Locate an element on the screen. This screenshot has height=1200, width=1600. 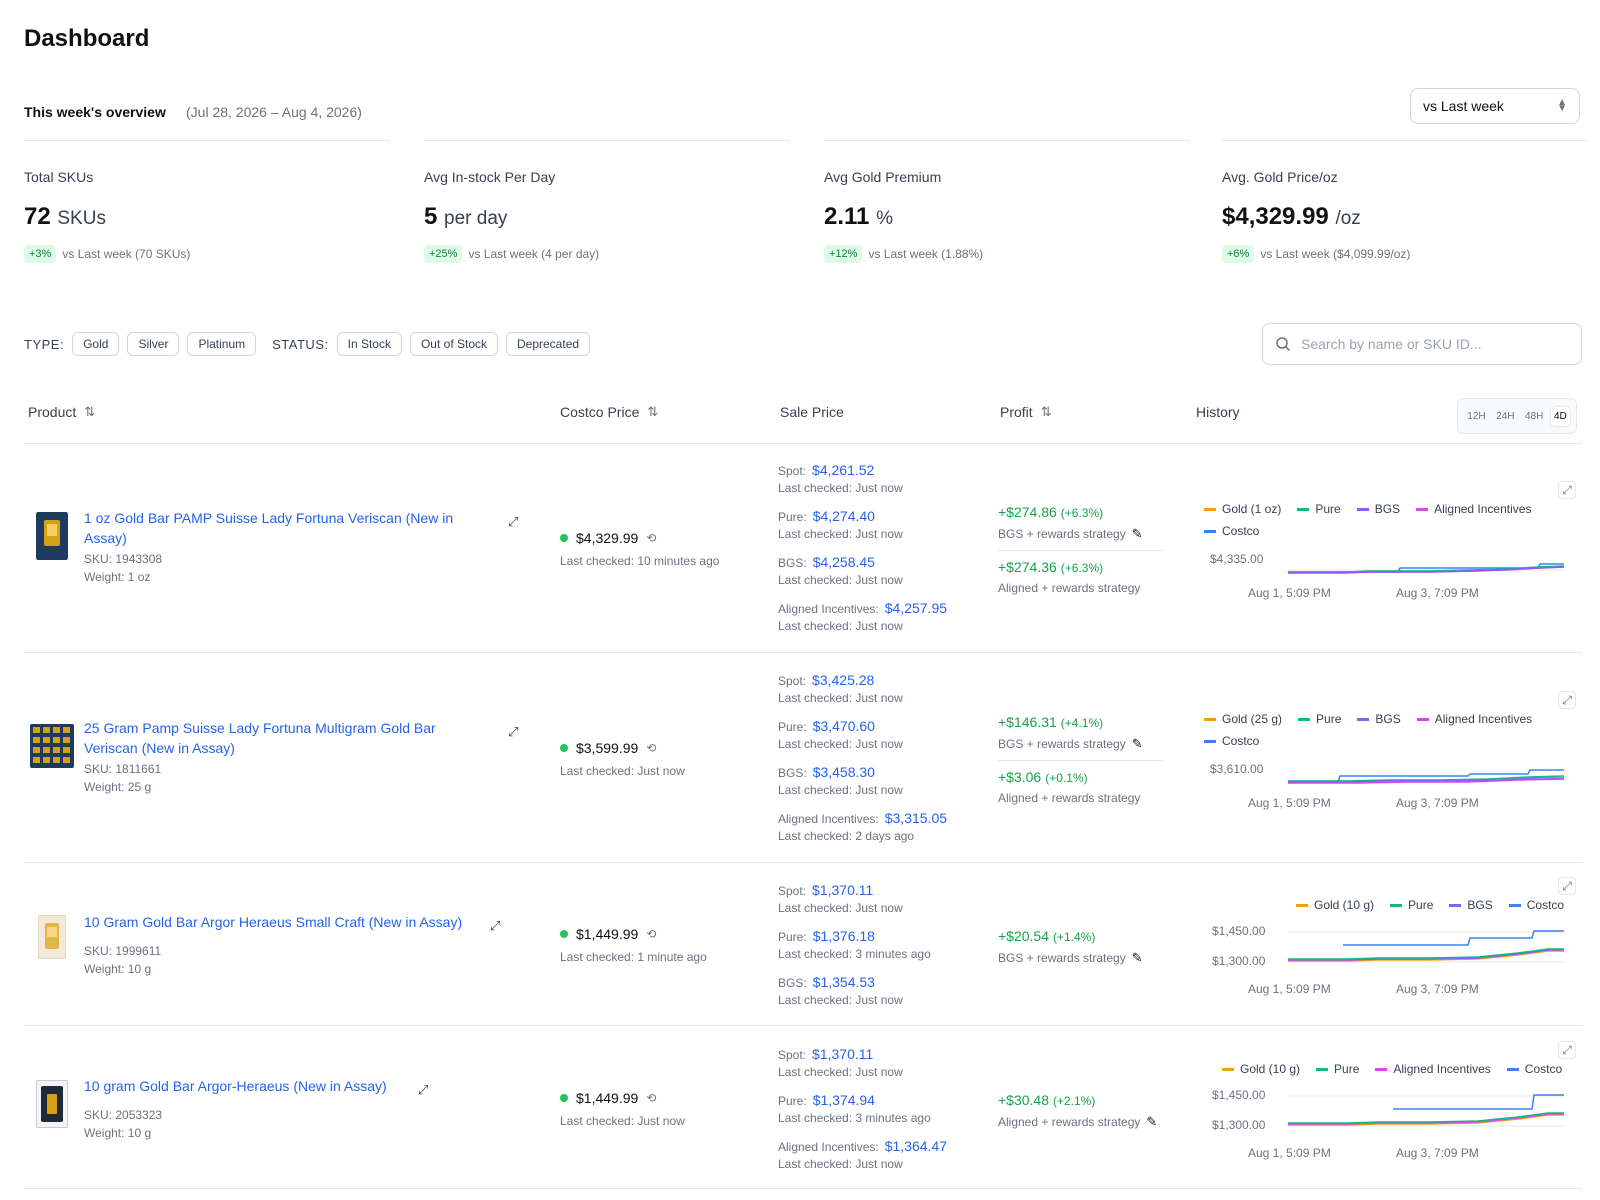
history-chart is located at coordinates (1426, 568).